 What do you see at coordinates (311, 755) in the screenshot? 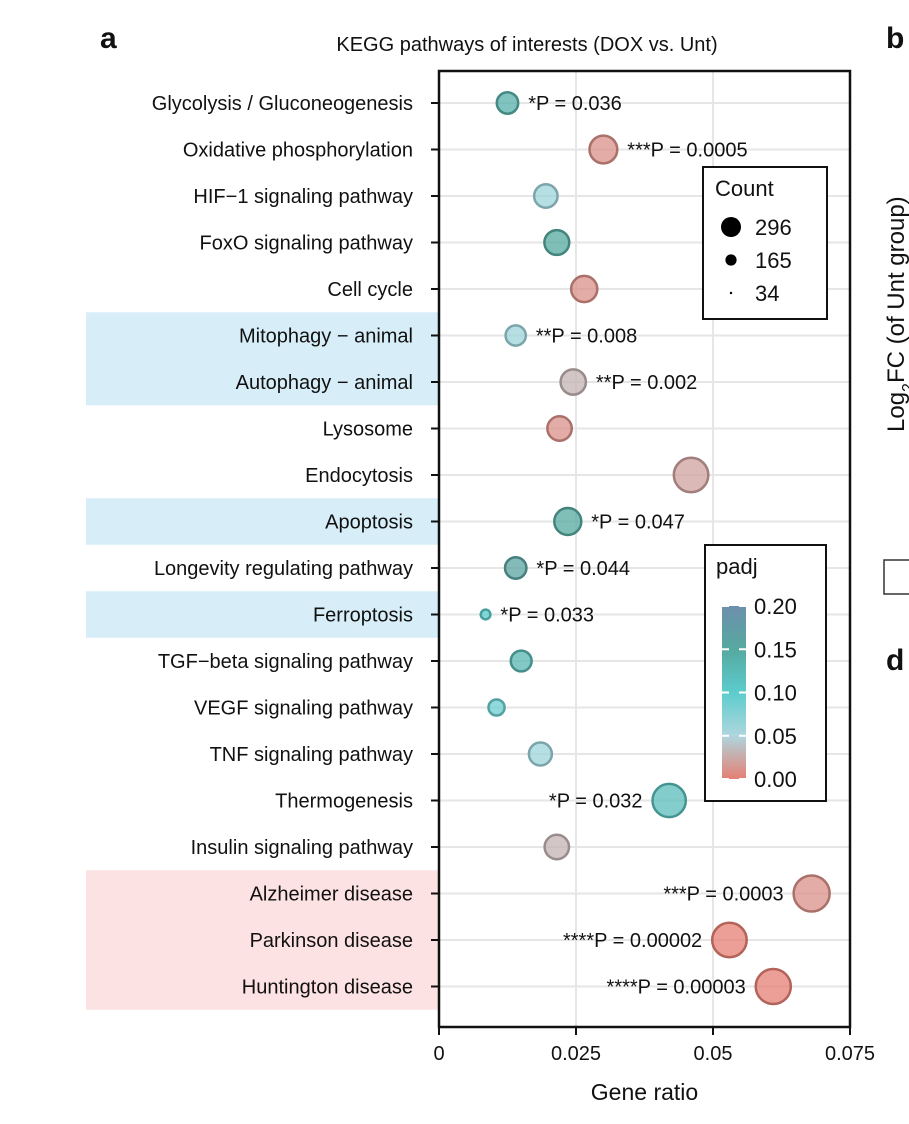
I see `y-tick-label: TNF signaling pathway` at bounding box center [311, 755].